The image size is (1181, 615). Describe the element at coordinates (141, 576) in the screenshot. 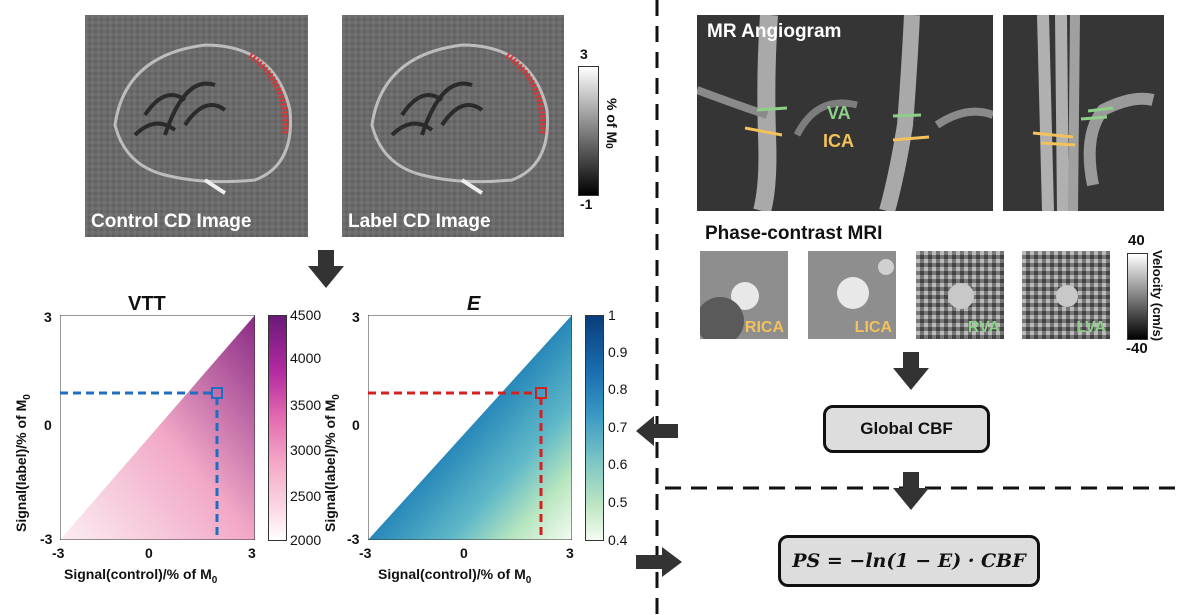

I see `vtt-xlabel: Signal(control)/% of M0` at that location.